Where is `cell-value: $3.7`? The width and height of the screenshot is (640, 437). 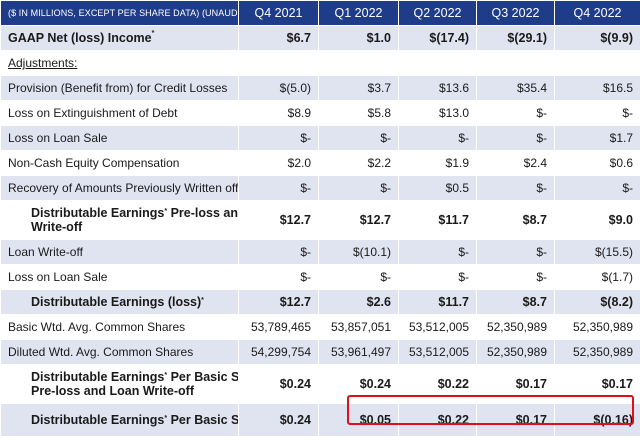 cell-value: $3.7 is located at coordinates (359, 88).